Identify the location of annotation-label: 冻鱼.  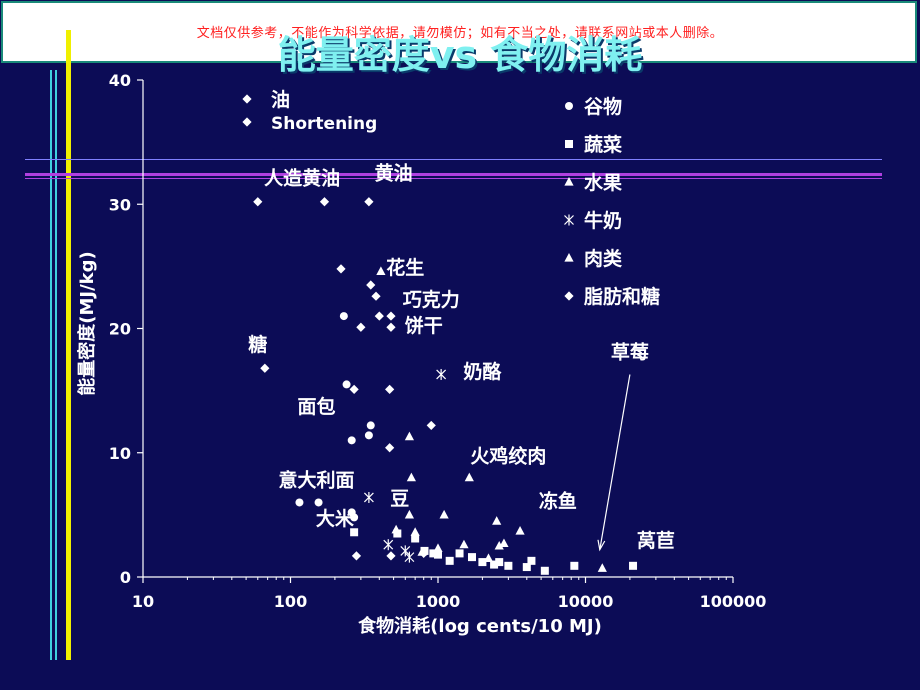
(558, 500).